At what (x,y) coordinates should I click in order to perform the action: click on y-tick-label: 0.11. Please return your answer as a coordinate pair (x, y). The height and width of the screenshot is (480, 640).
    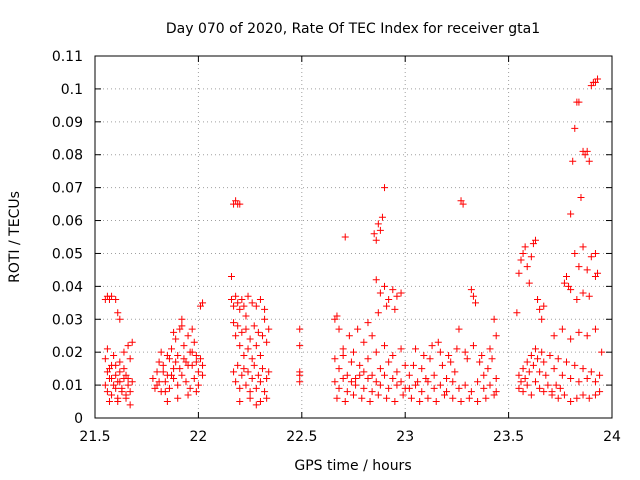
    Looking at the image, I should click on (67, 57).